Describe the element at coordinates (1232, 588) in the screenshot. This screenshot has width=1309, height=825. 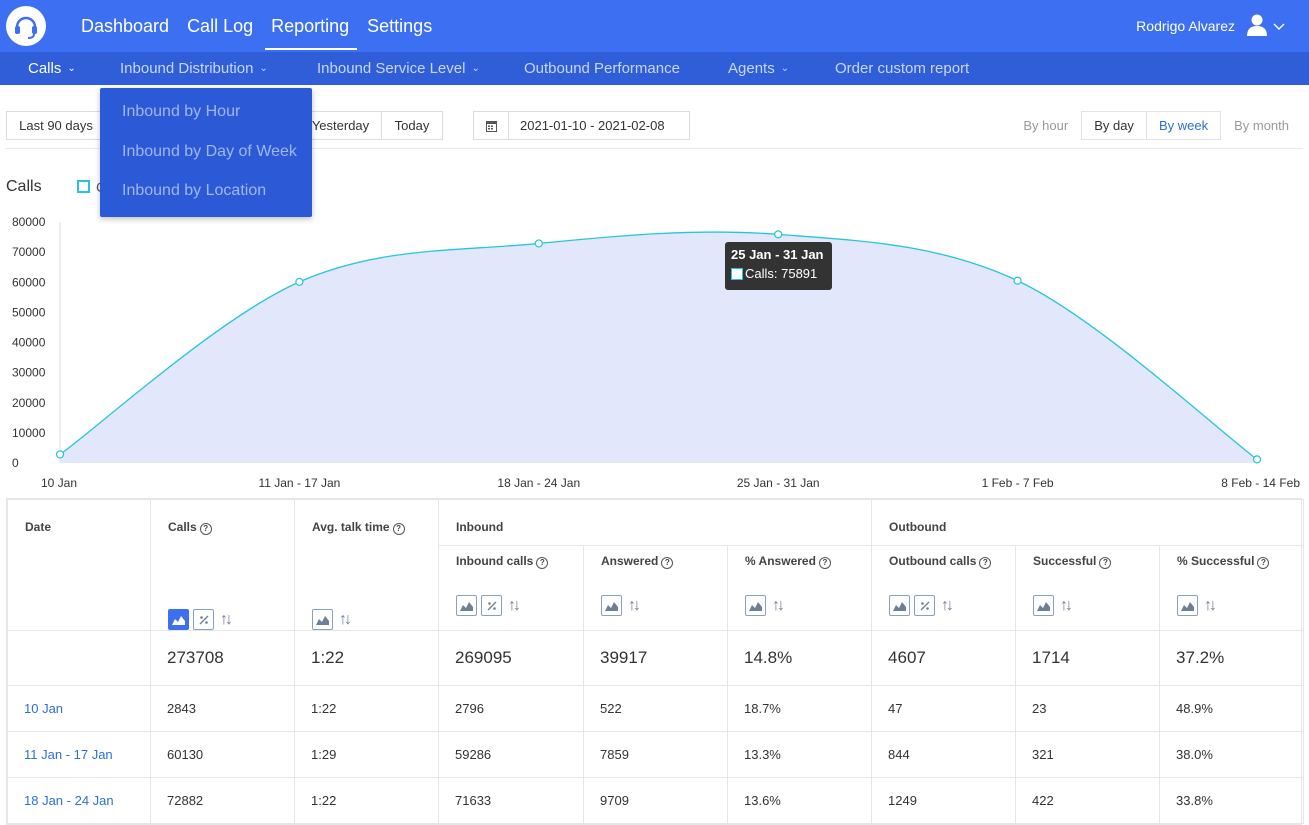
I see `header-pct-successful: % Successful? ↑↓` at that location.